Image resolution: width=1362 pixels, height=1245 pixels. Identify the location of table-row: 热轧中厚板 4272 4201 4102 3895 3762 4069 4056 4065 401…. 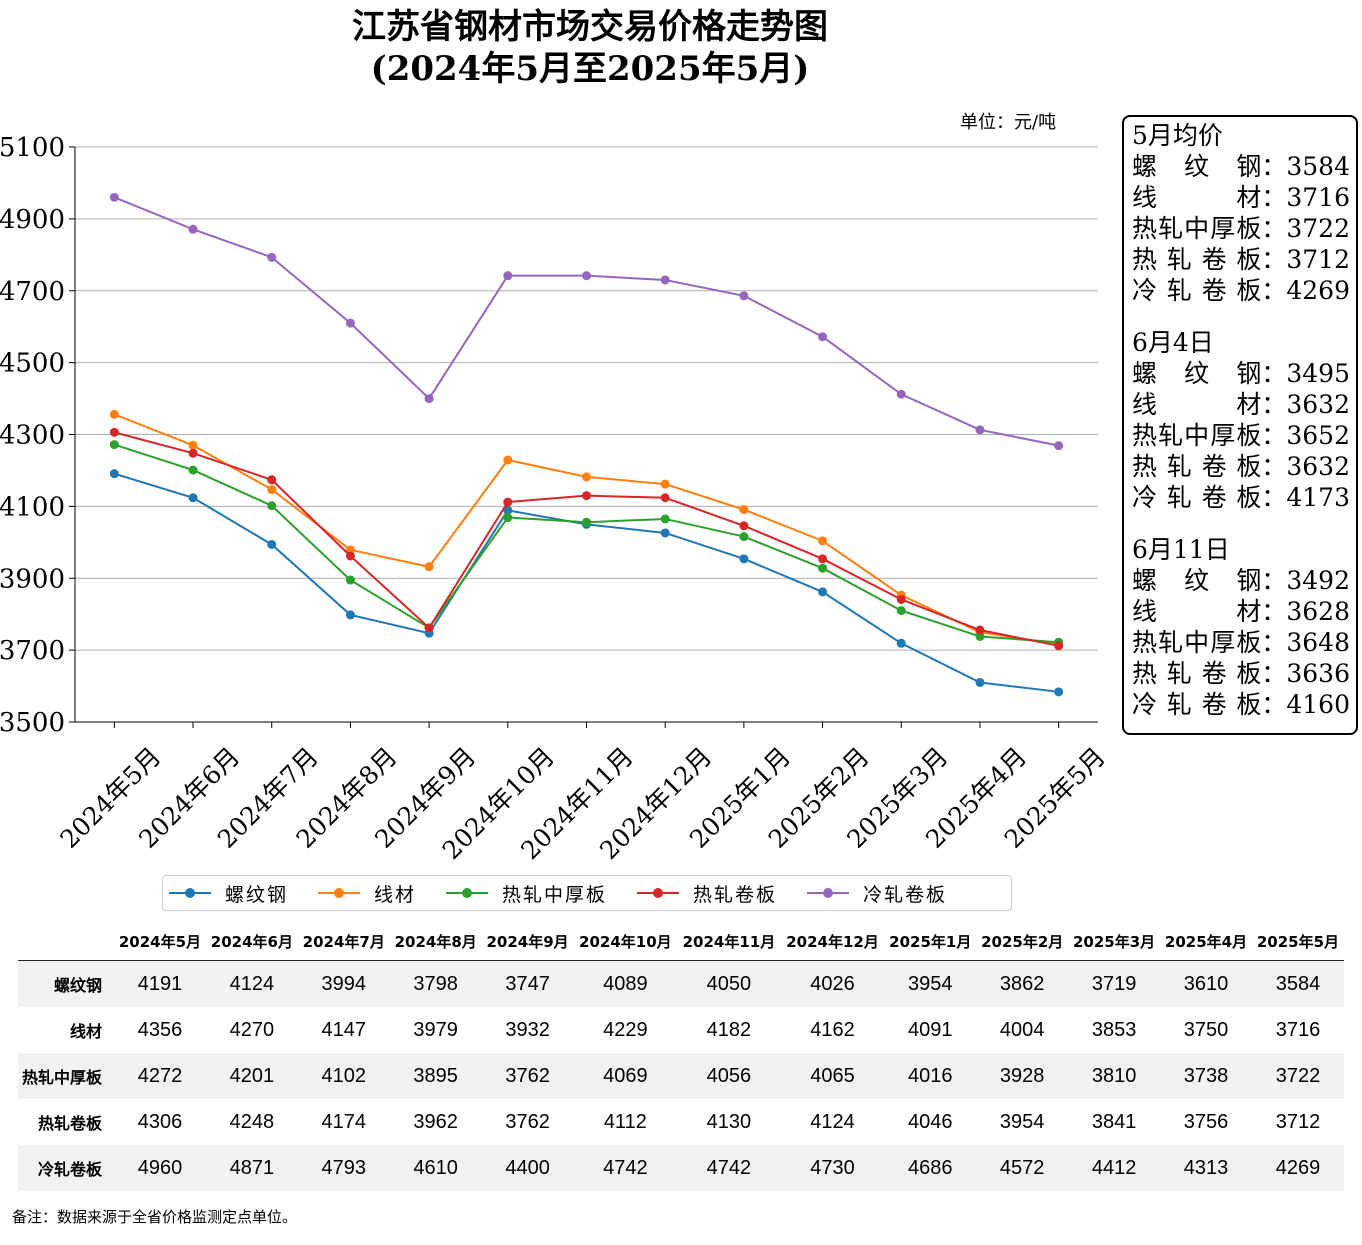
(681, 1076).